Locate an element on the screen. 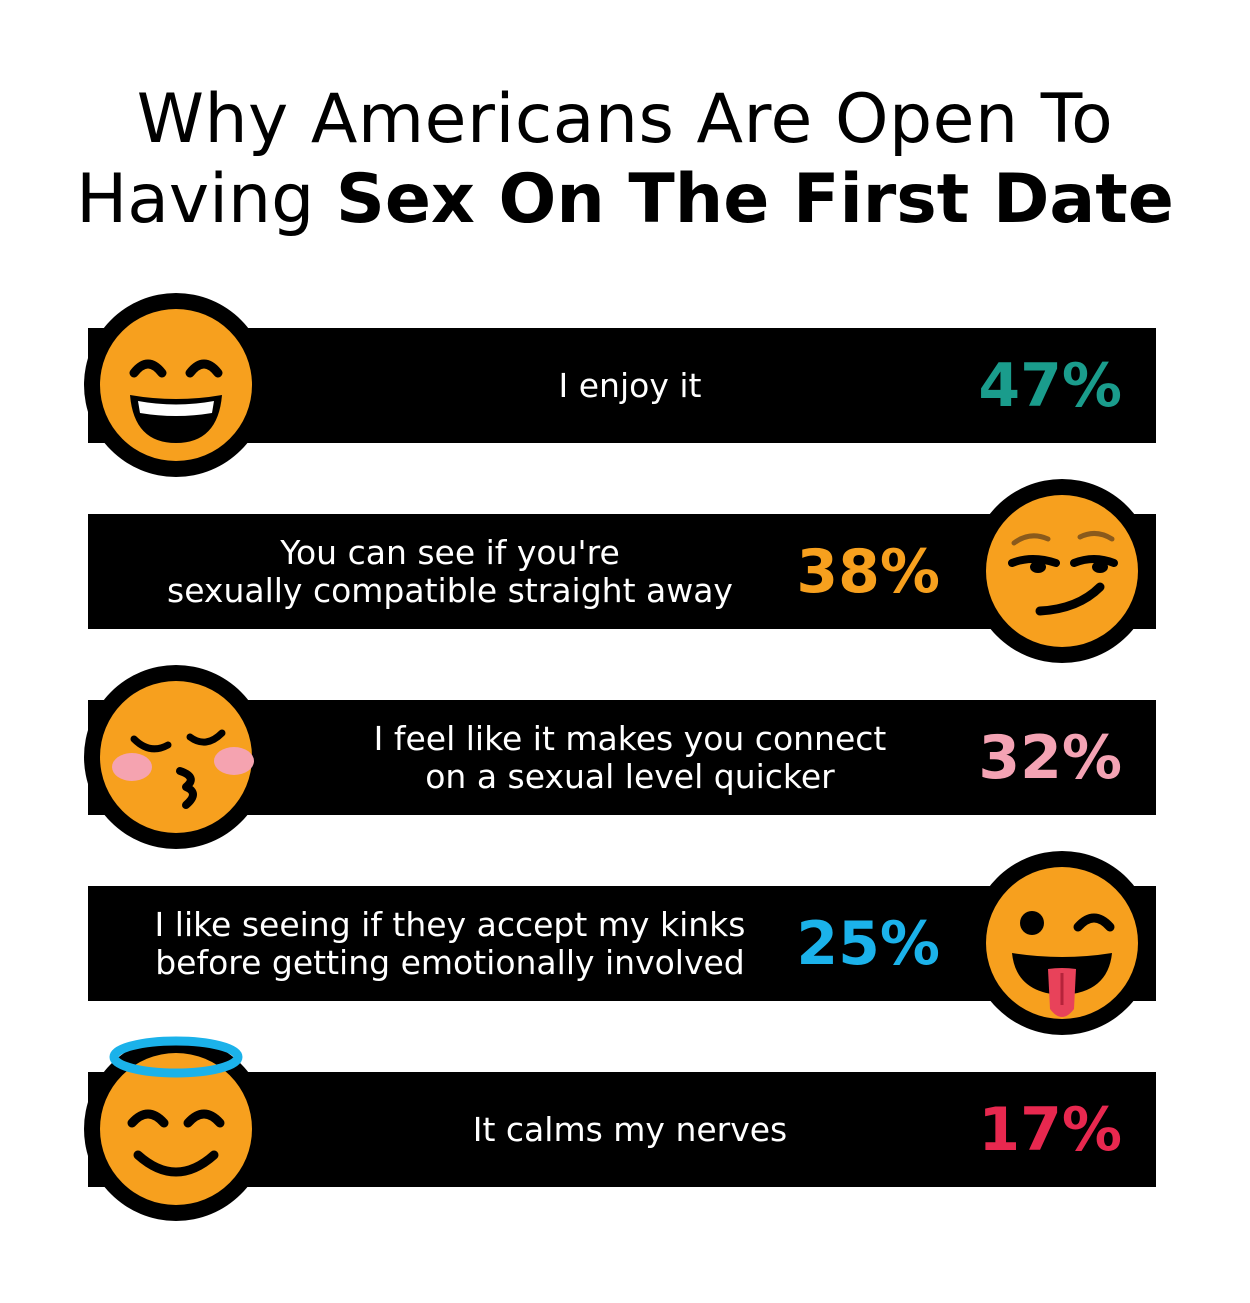 This screenshot has height=1303, width=1250. bar-value-label: 25% is located at coordinates (868, 943).